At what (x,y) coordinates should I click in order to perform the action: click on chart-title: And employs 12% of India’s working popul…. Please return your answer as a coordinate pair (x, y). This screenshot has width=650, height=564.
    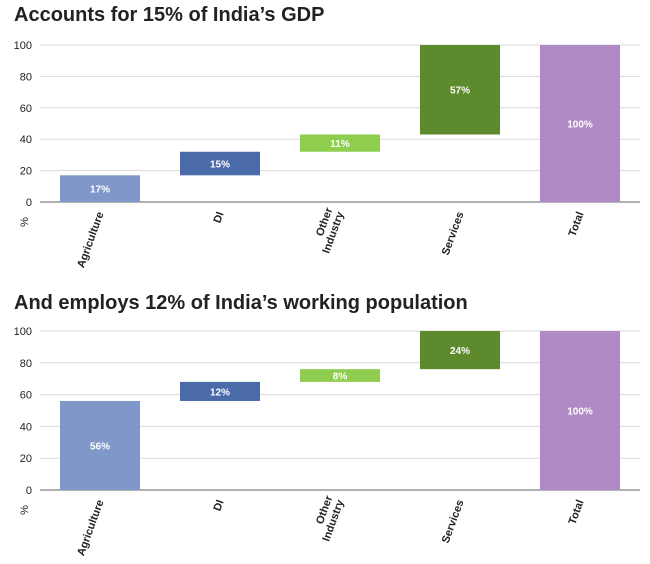
    Looking at the image, I should click on (241, 303).